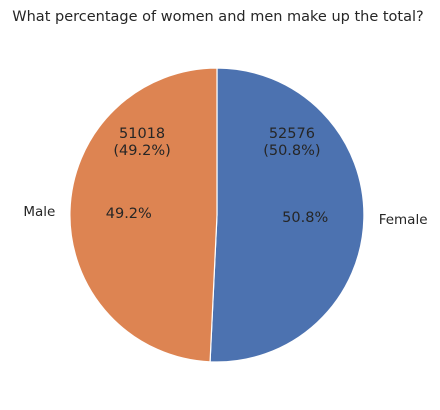  I want to click on inner-percent-label-male: 49.2%, so click(129, 214).